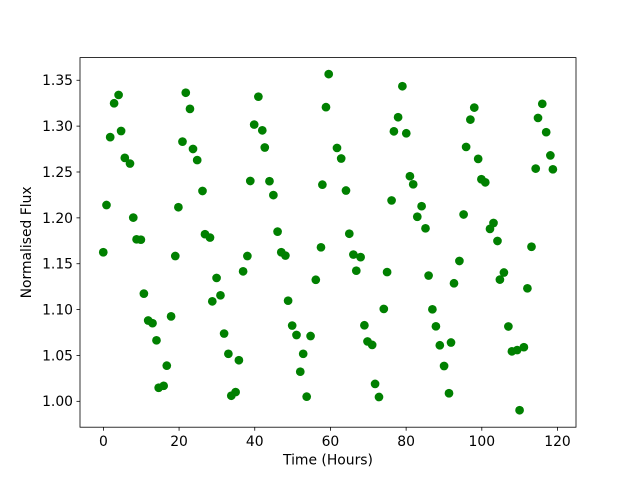 The image size is (640, 480). I want to click on y-tick-label: 1.30, so click(57, 127).